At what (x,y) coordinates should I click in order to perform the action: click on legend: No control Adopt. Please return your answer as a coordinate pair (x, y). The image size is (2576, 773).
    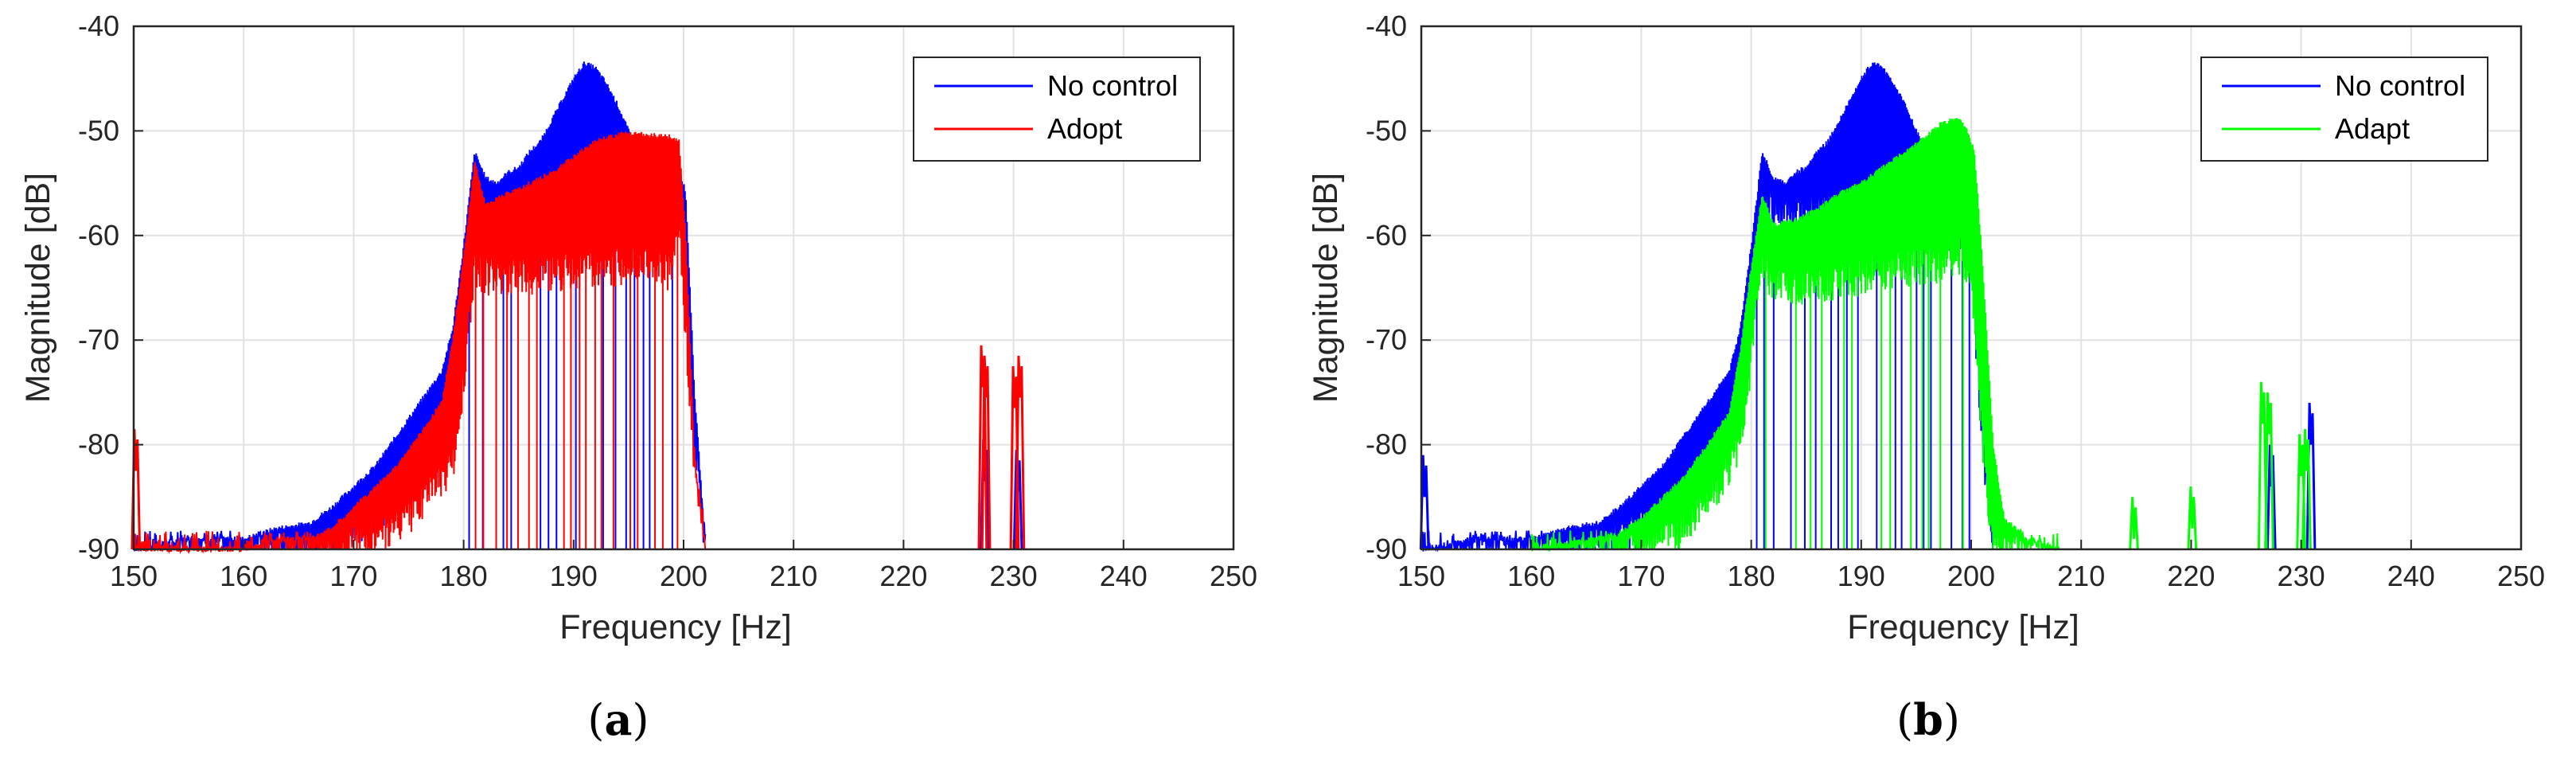
    Looking at the image, I should click on (1057, 110).